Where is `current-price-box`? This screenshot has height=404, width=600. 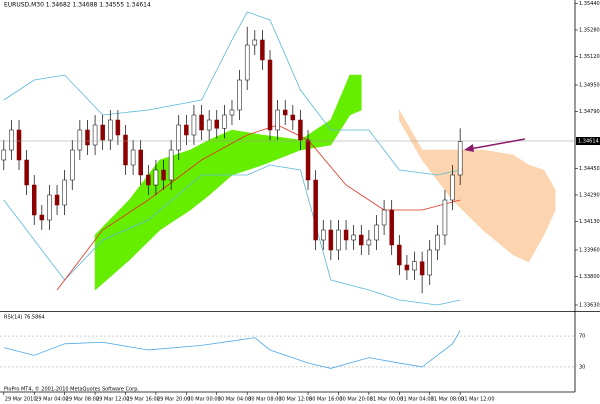 current-price-box is located at coordinates (588, 141).